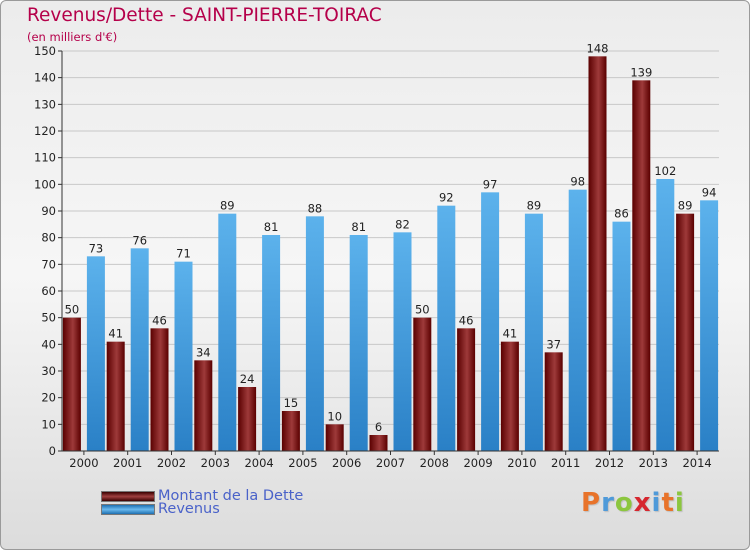 The image size is (750, 550). I want to click on y-tick-label: 120, so click(45, 131).